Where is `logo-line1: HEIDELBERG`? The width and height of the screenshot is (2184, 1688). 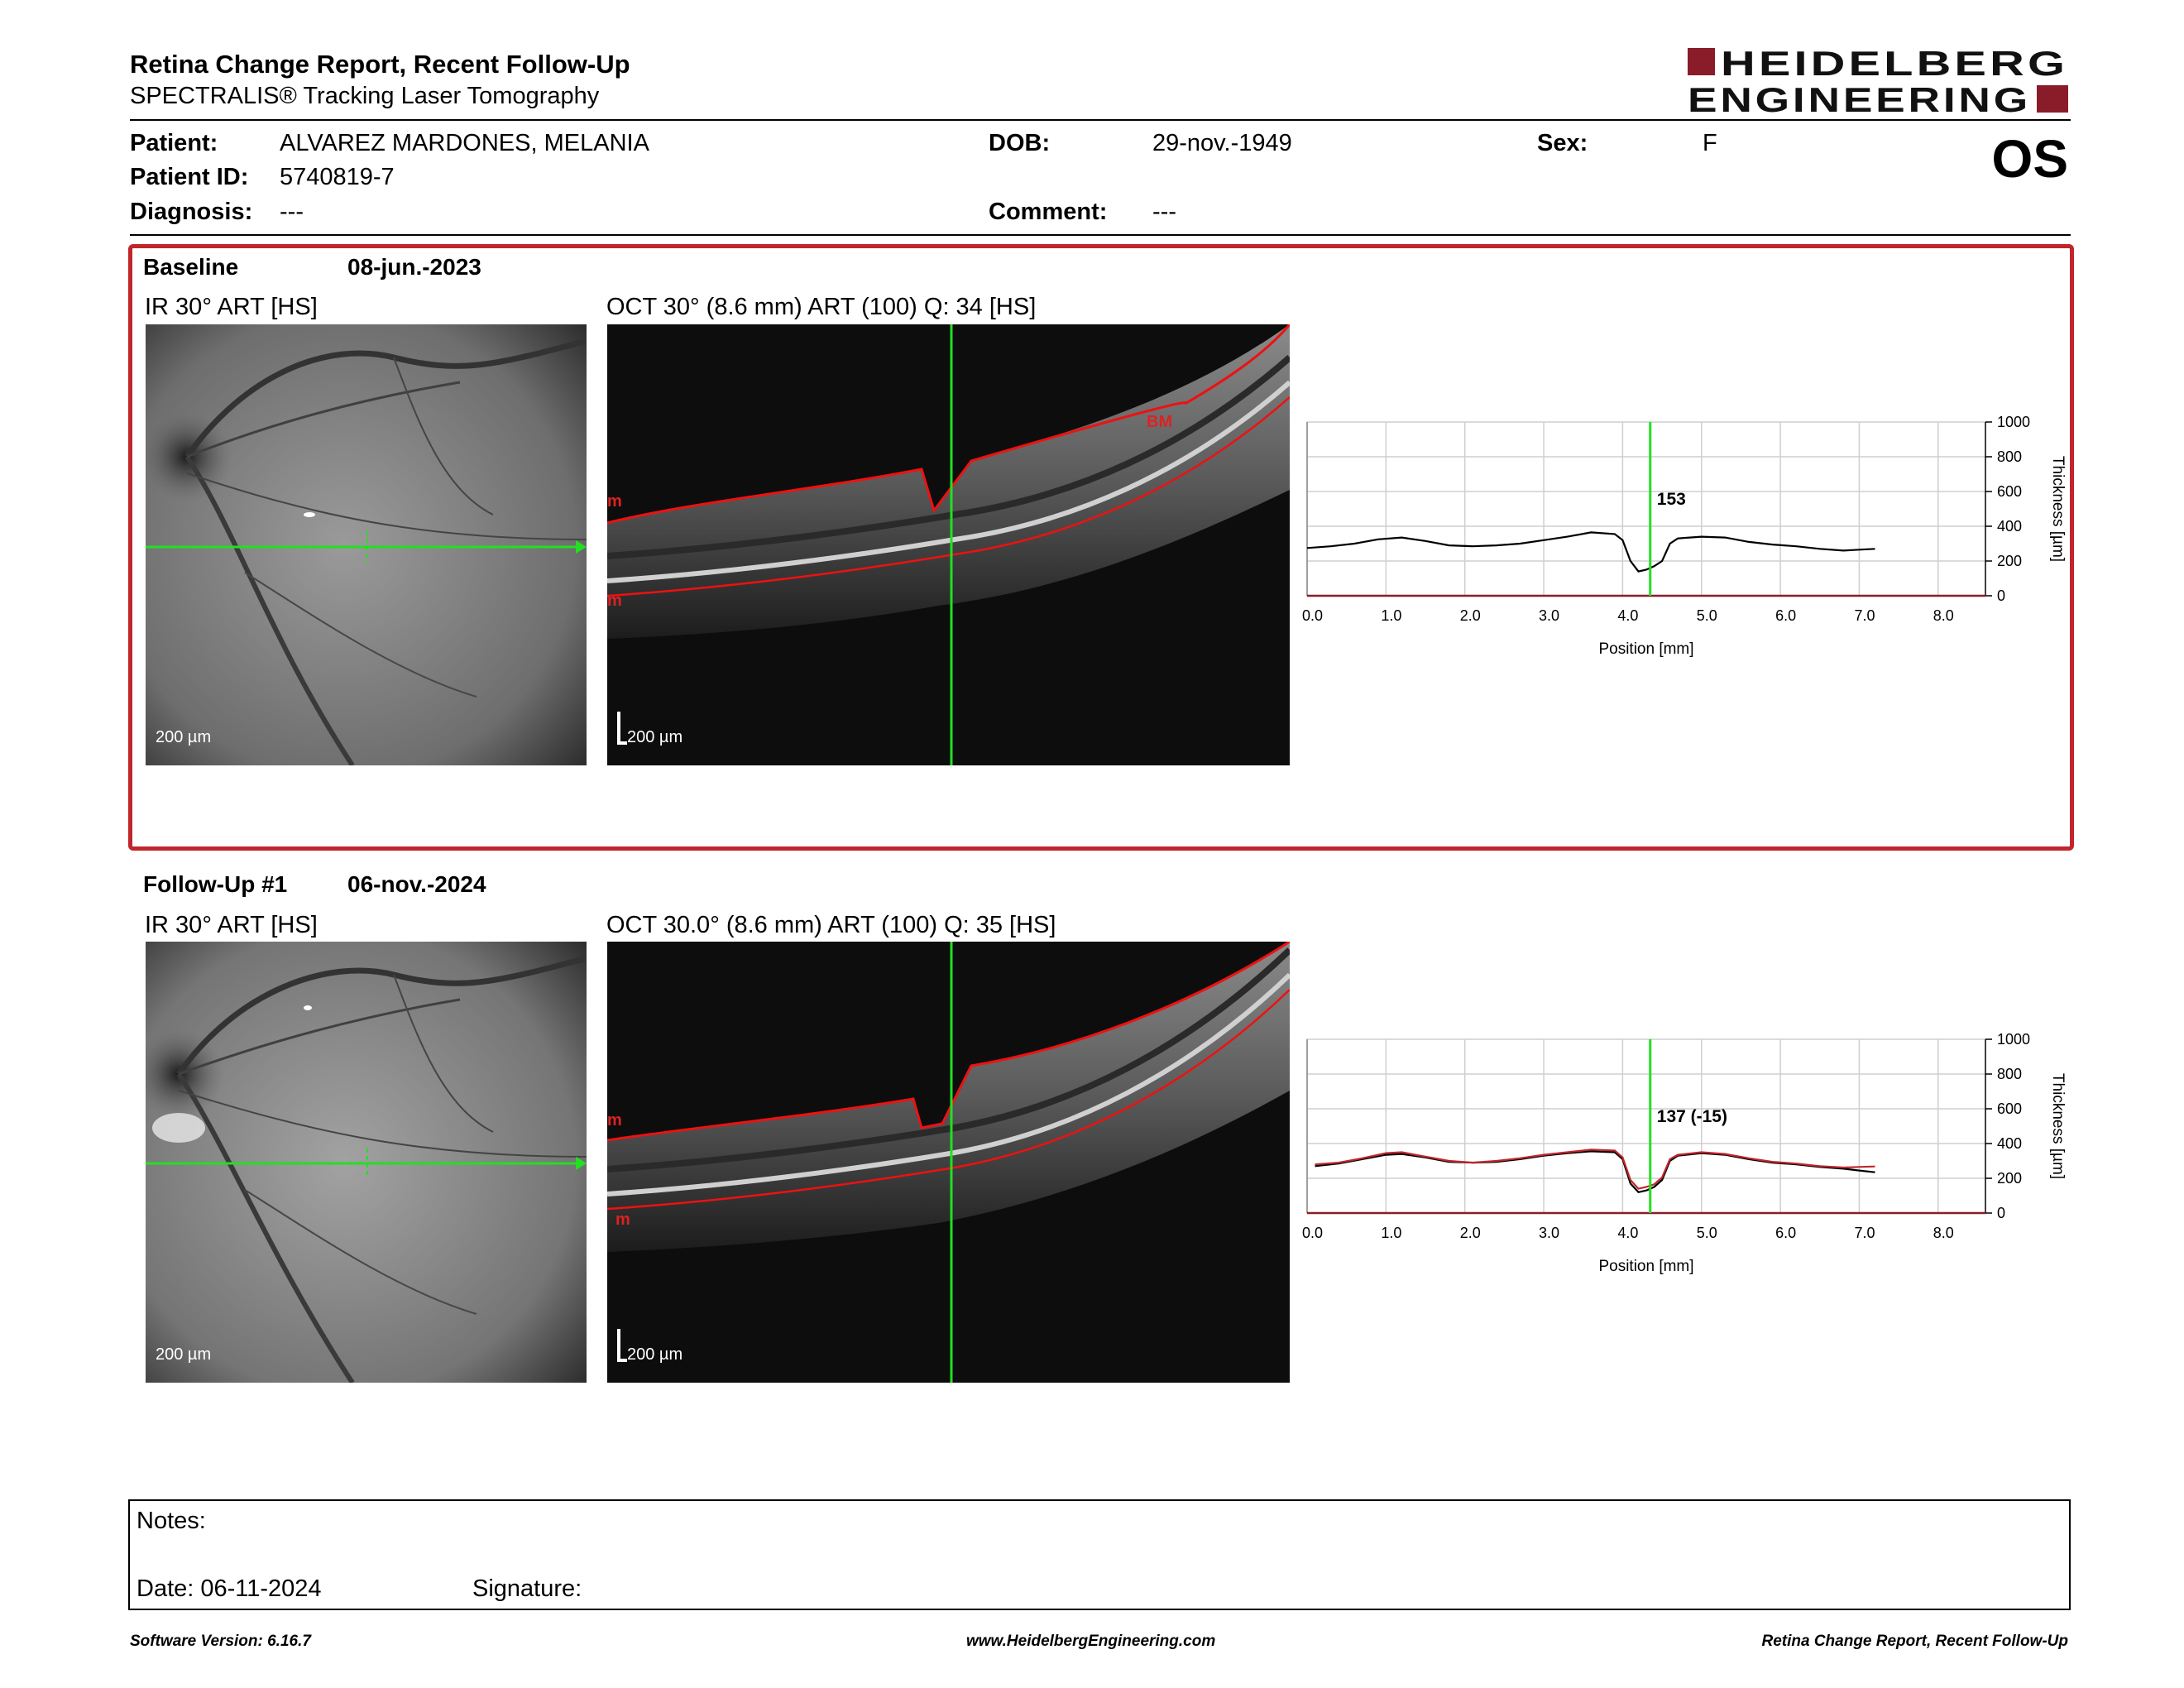 logo-line1: HEIDELBERG is located at coordinates (1894, 64).